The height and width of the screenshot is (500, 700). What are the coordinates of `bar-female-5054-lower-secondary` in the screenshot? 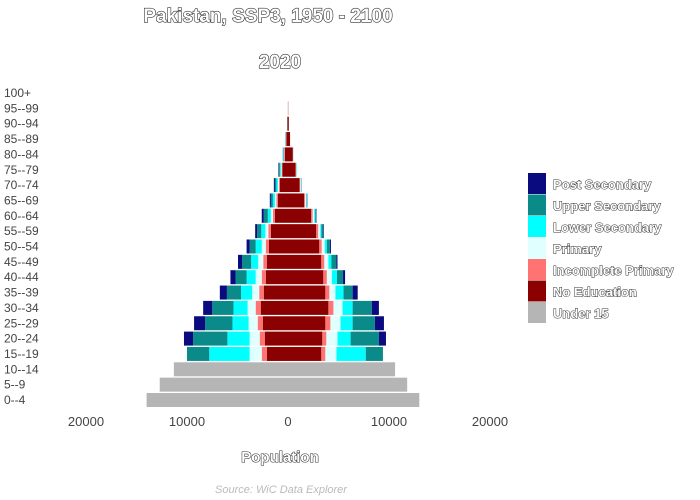 It's located at (325, 246).